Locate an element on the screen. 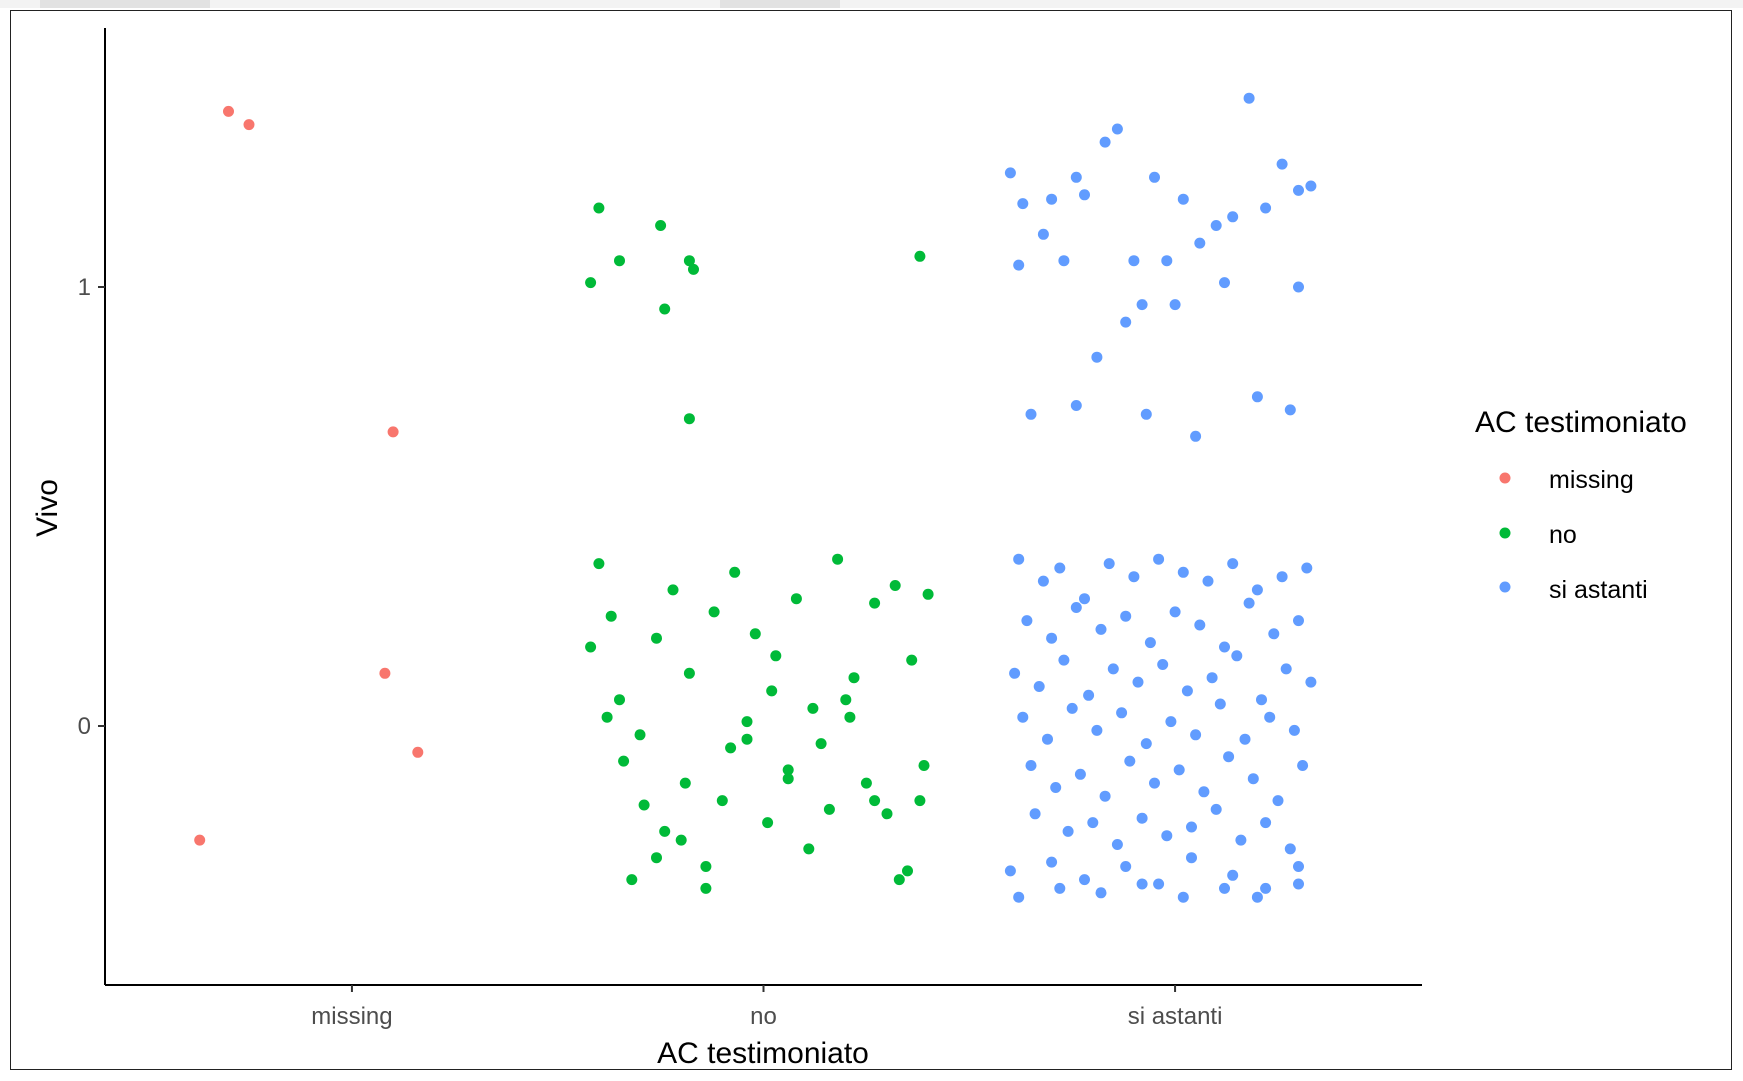  x-tick-label: no is located at coordinates (763, 1016).